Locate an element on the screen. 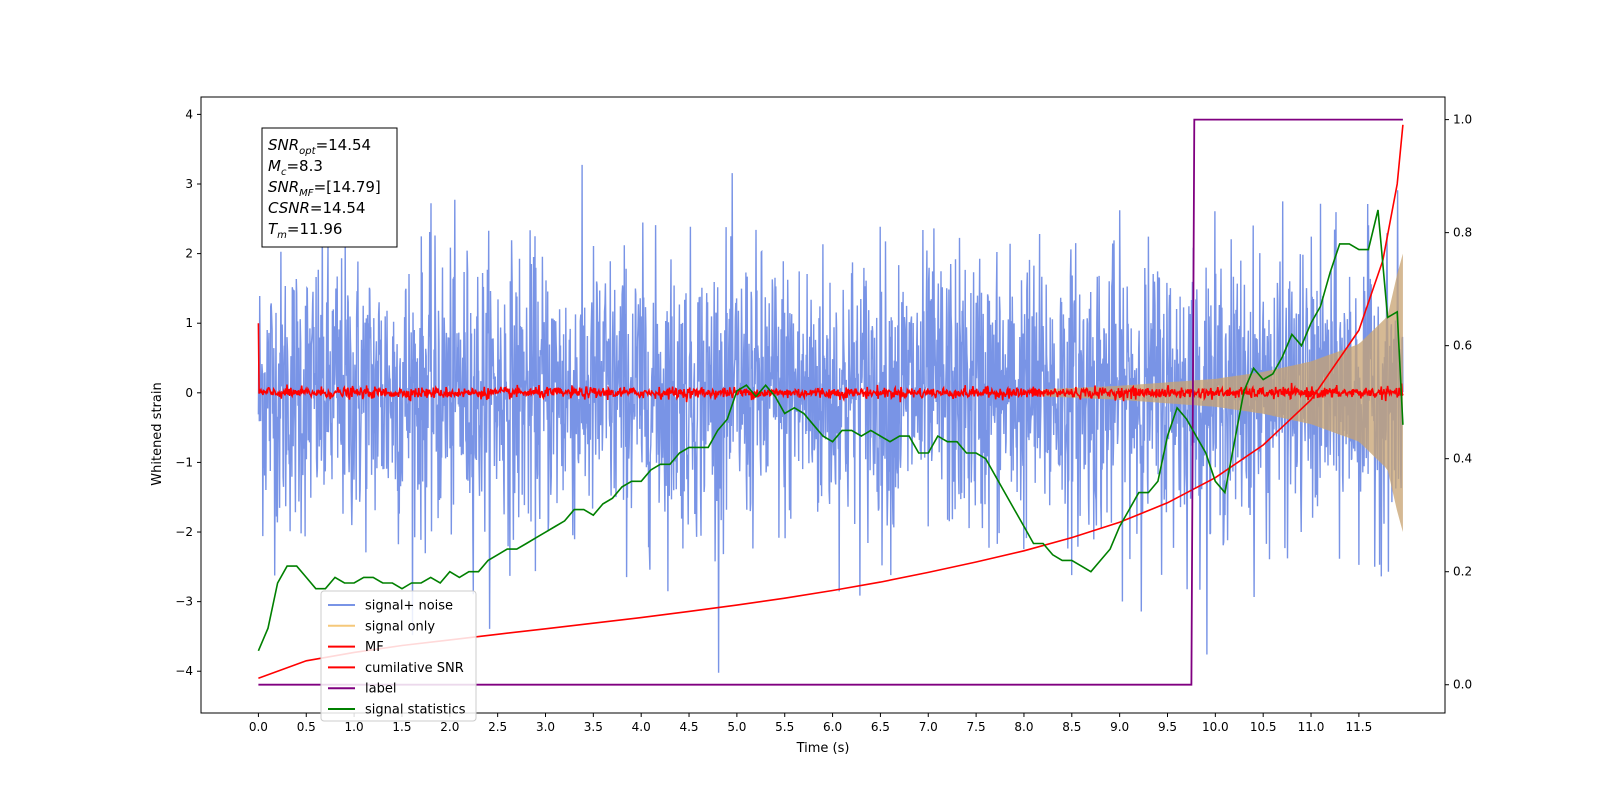 The image size is (1600, 800). annotation-symbol: M is located at coordinates (274, 166).